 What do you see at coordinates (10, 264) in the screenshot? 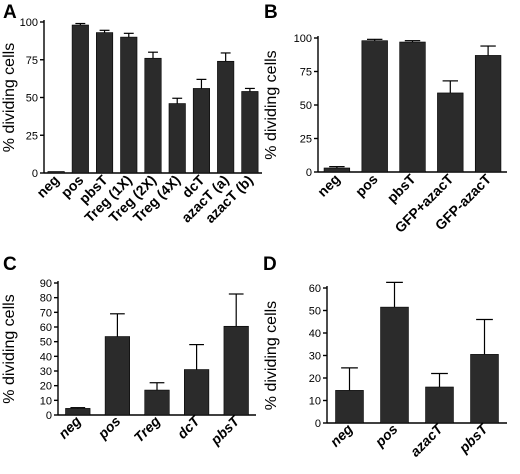
I see `panel-letter: C` at bounding box center [10, 264].